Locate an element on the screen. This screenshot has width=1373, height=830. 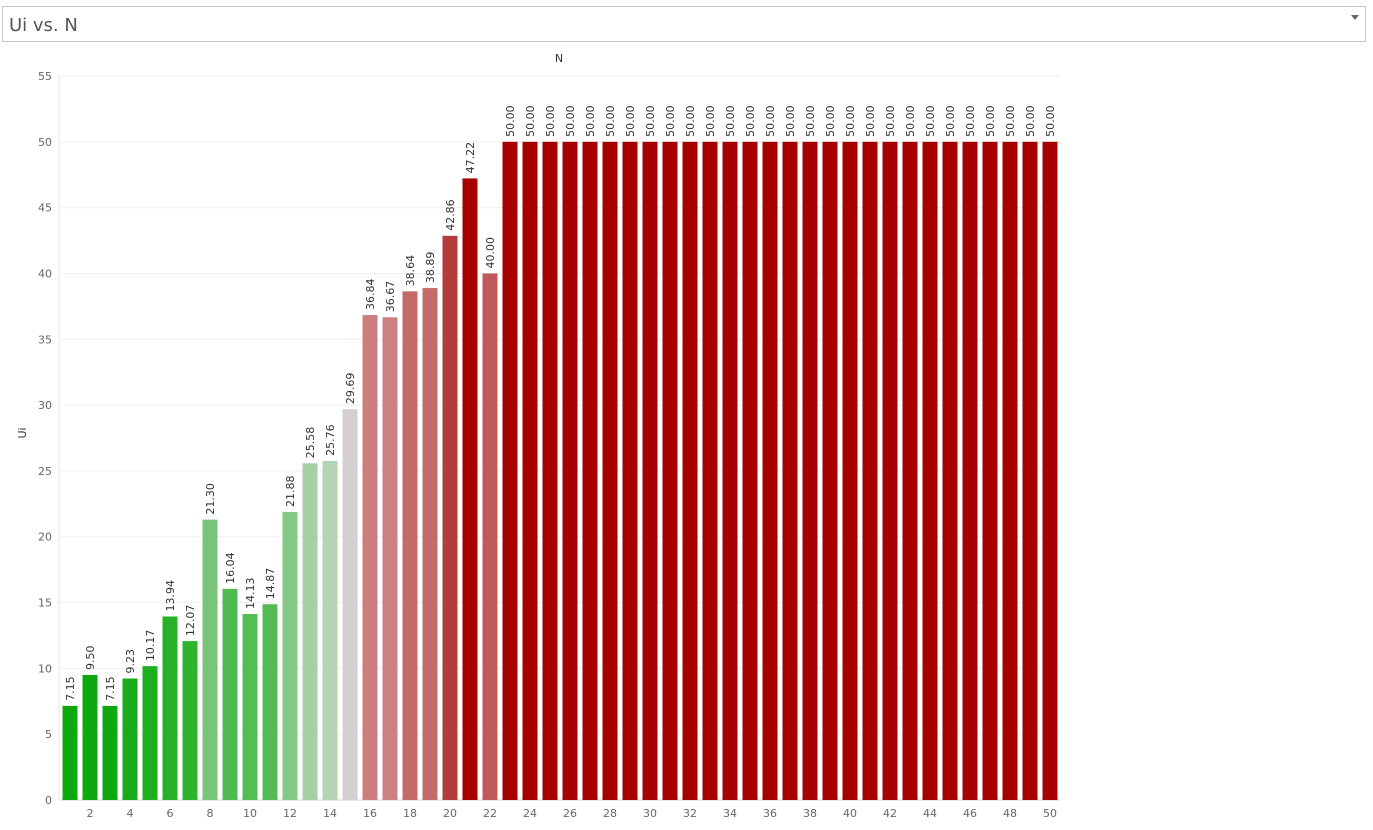
data-label: 21.30 is located at coordinates (210, 499).